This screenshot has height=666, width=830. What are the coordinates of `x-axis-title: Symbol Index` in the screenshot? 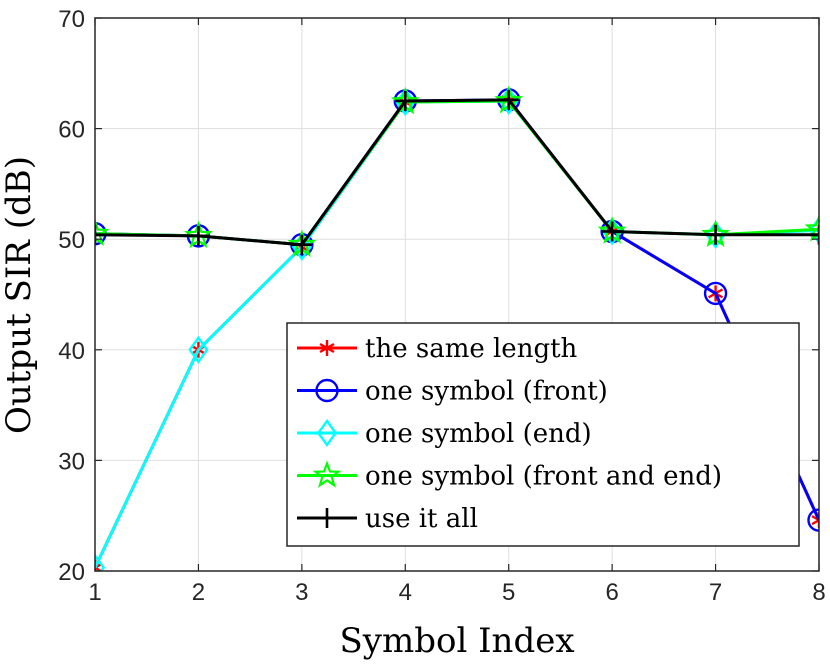 It's located at (456, 641).